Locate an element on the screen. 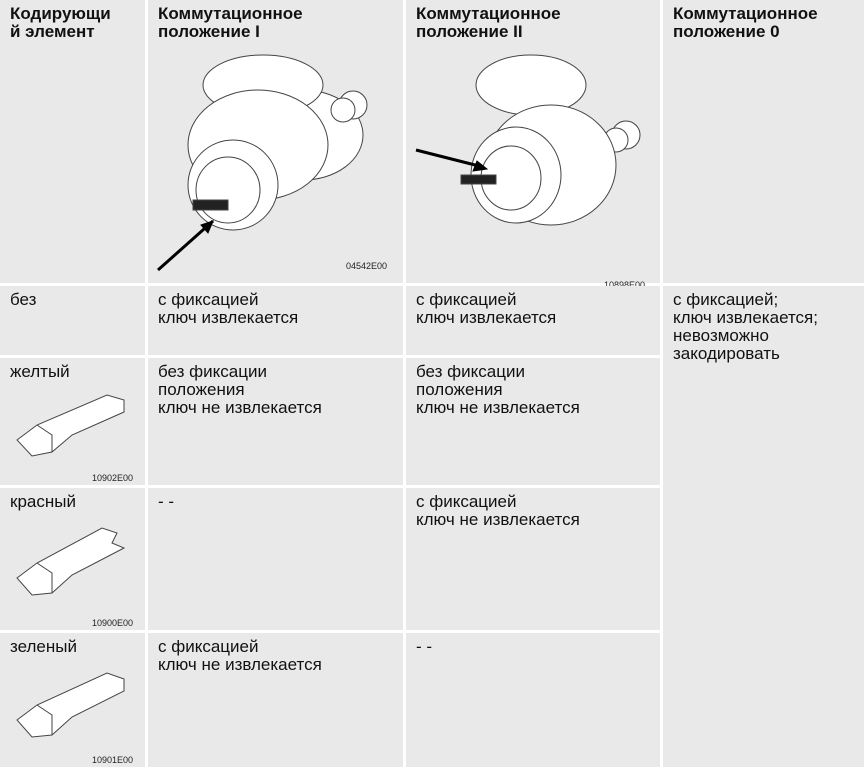  code-text: без is located at coordinates (23, 299).